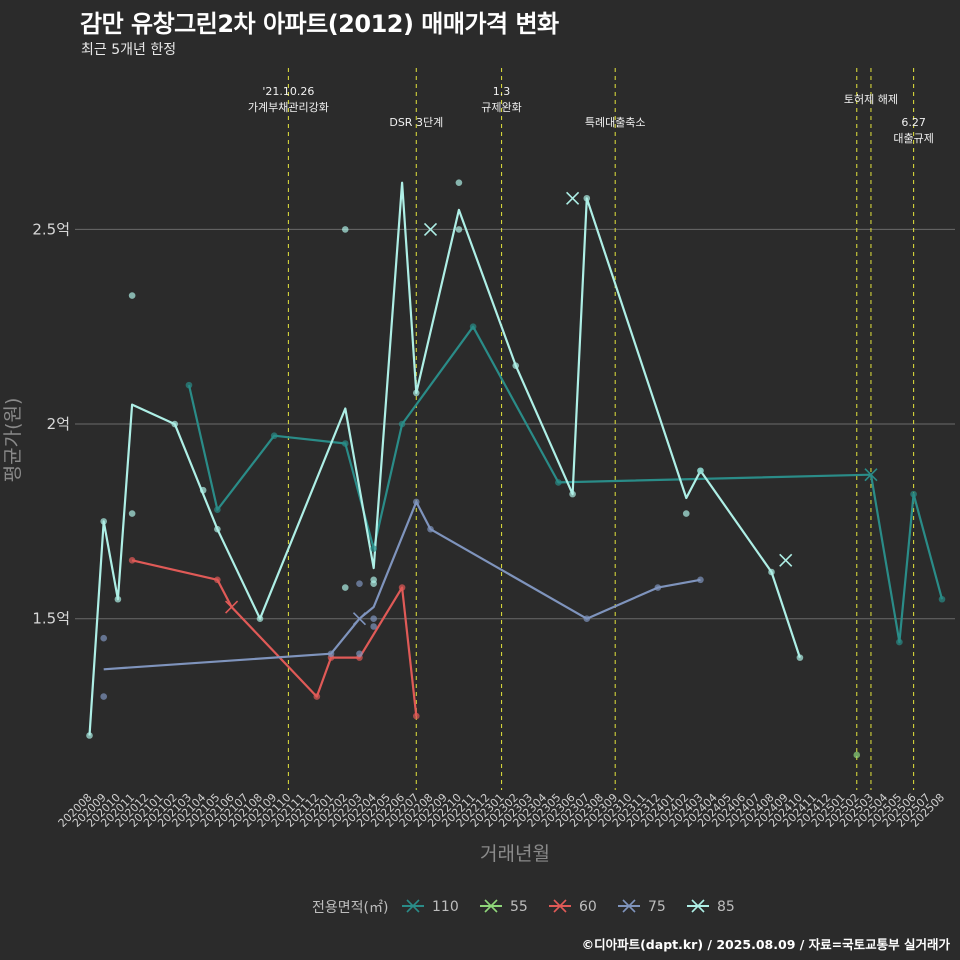  Describe the element at coordinates (515, 854) in the screenshot. I see `x-axis-title: 거래년월` at that location.